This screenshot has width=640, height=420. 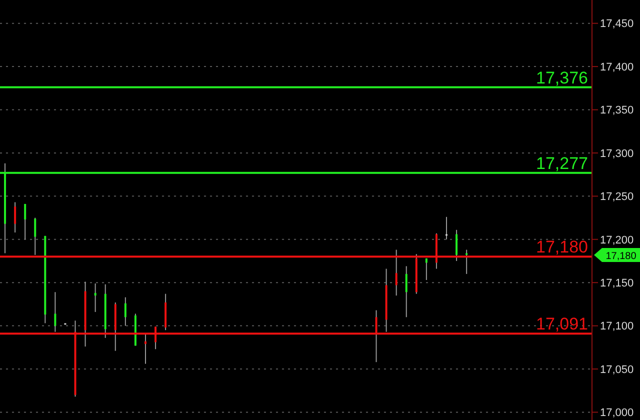 What do you see at coordinates (617, 284) in the screenshot?
I see `y-tick-label: 17,150` at bounding box center [617, 284].